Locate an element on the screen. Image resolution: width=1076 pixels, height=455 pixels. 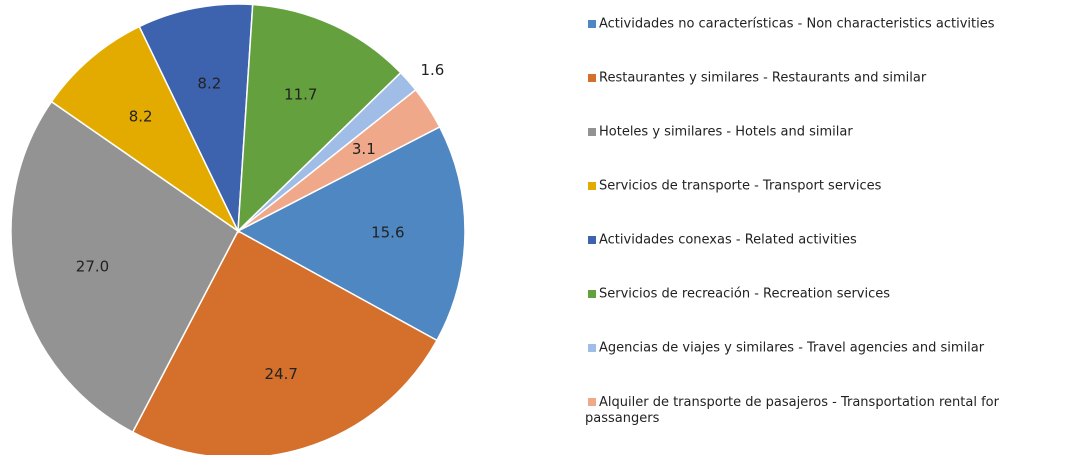
data-label: 24.7 is located at coordinates (281, 374).